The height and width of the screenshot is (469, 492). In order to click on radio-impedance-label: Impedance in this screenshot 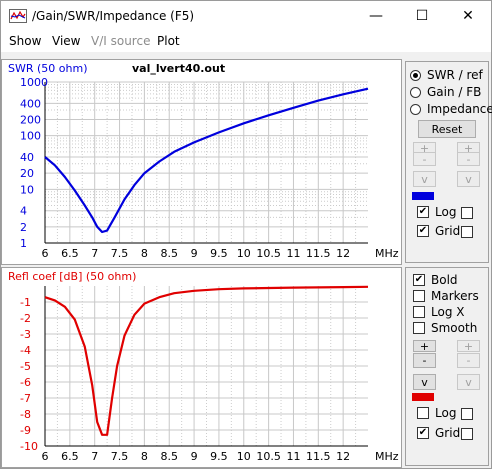, I will do `click(459, 109)`.